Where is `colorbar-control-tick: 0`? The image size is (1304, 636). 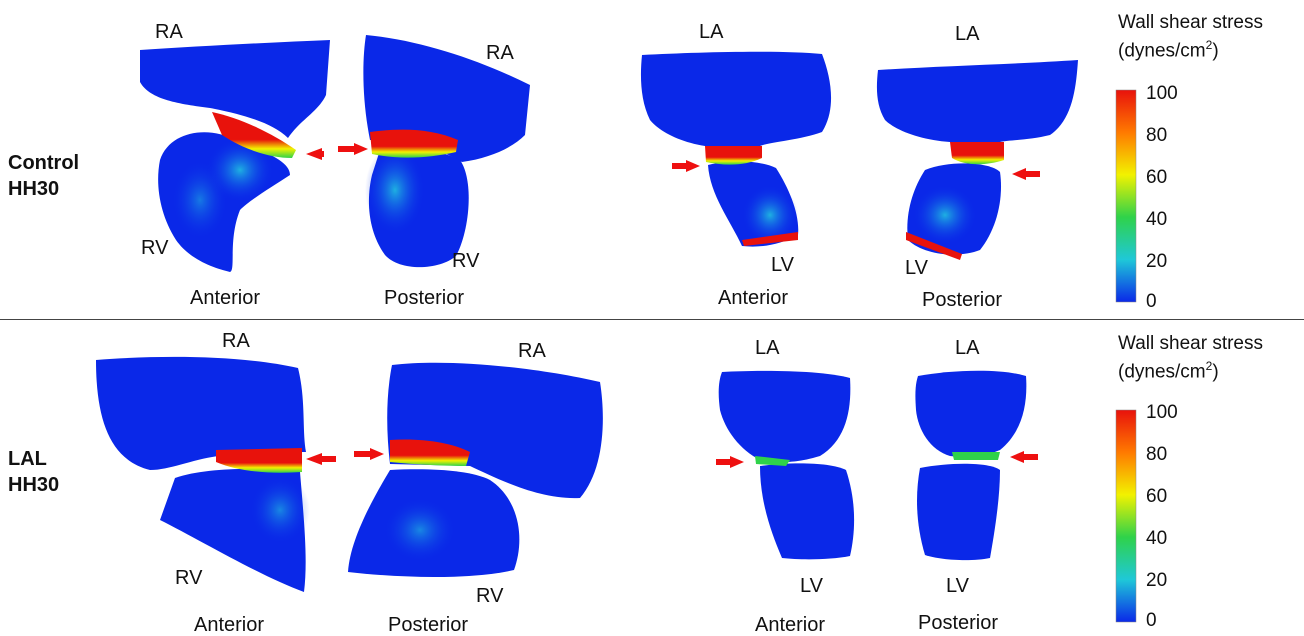
colorbar-control-tick: 0 is located at coordinates (1151, 301).